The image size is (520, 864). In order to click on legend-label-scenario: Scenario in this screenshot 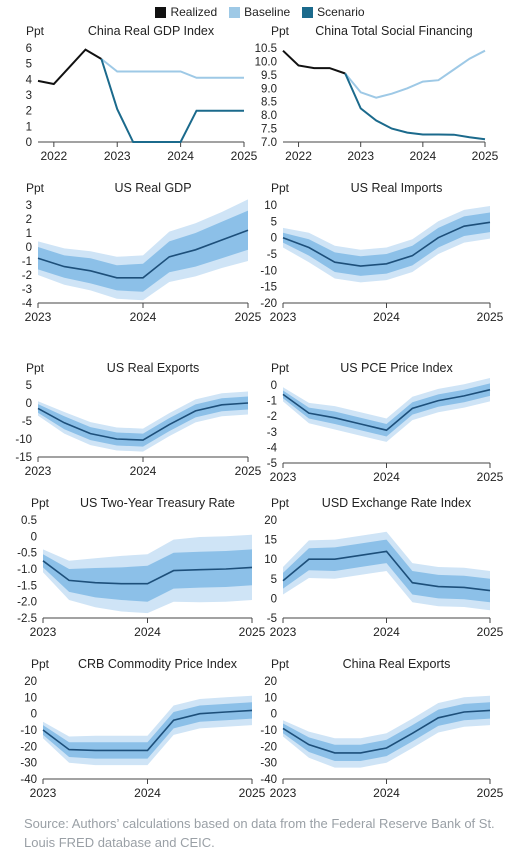, I will do `click(341, 12)`.